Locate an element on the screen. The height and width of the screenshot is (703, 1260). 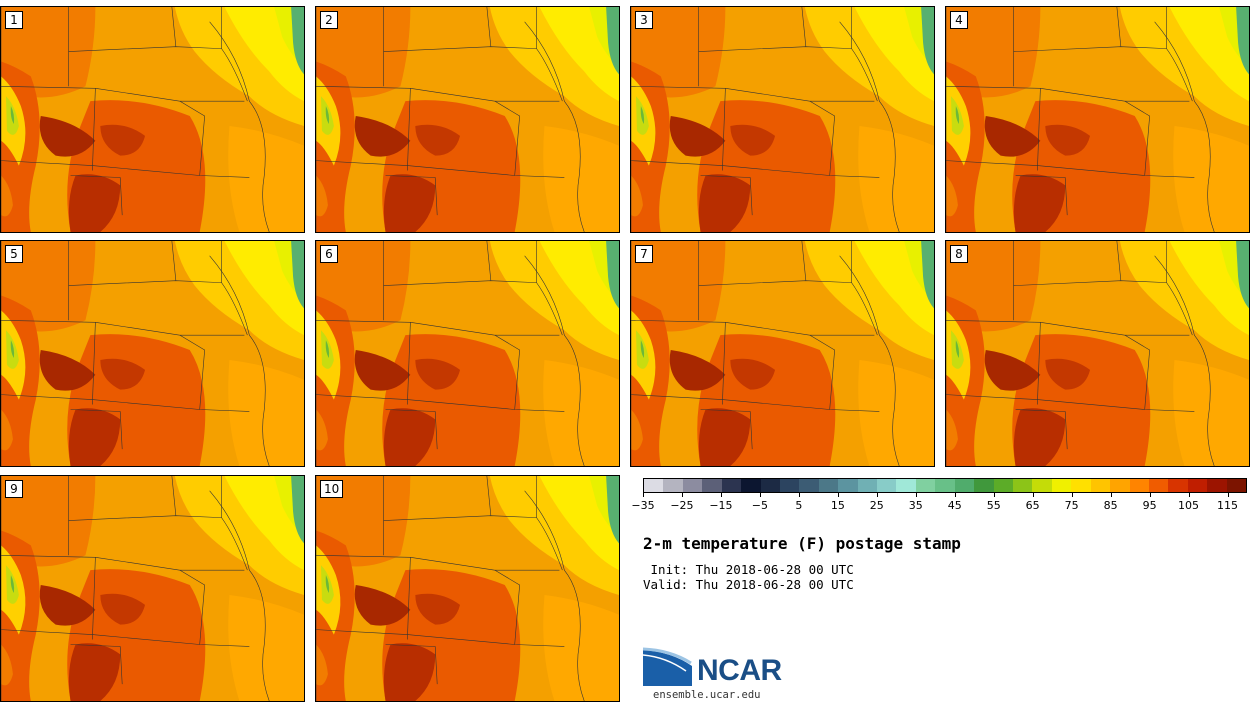
member-number-label: 5 is located at coordinates (14, 254).